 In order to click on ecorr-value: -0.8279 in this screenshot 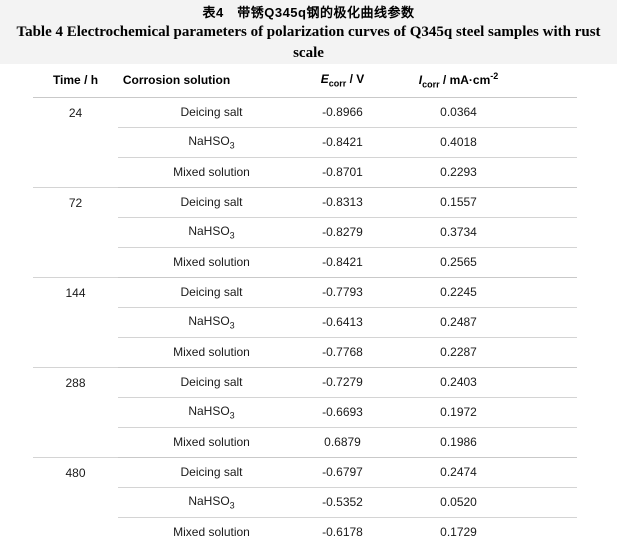, I will do `click(352, 232)`.